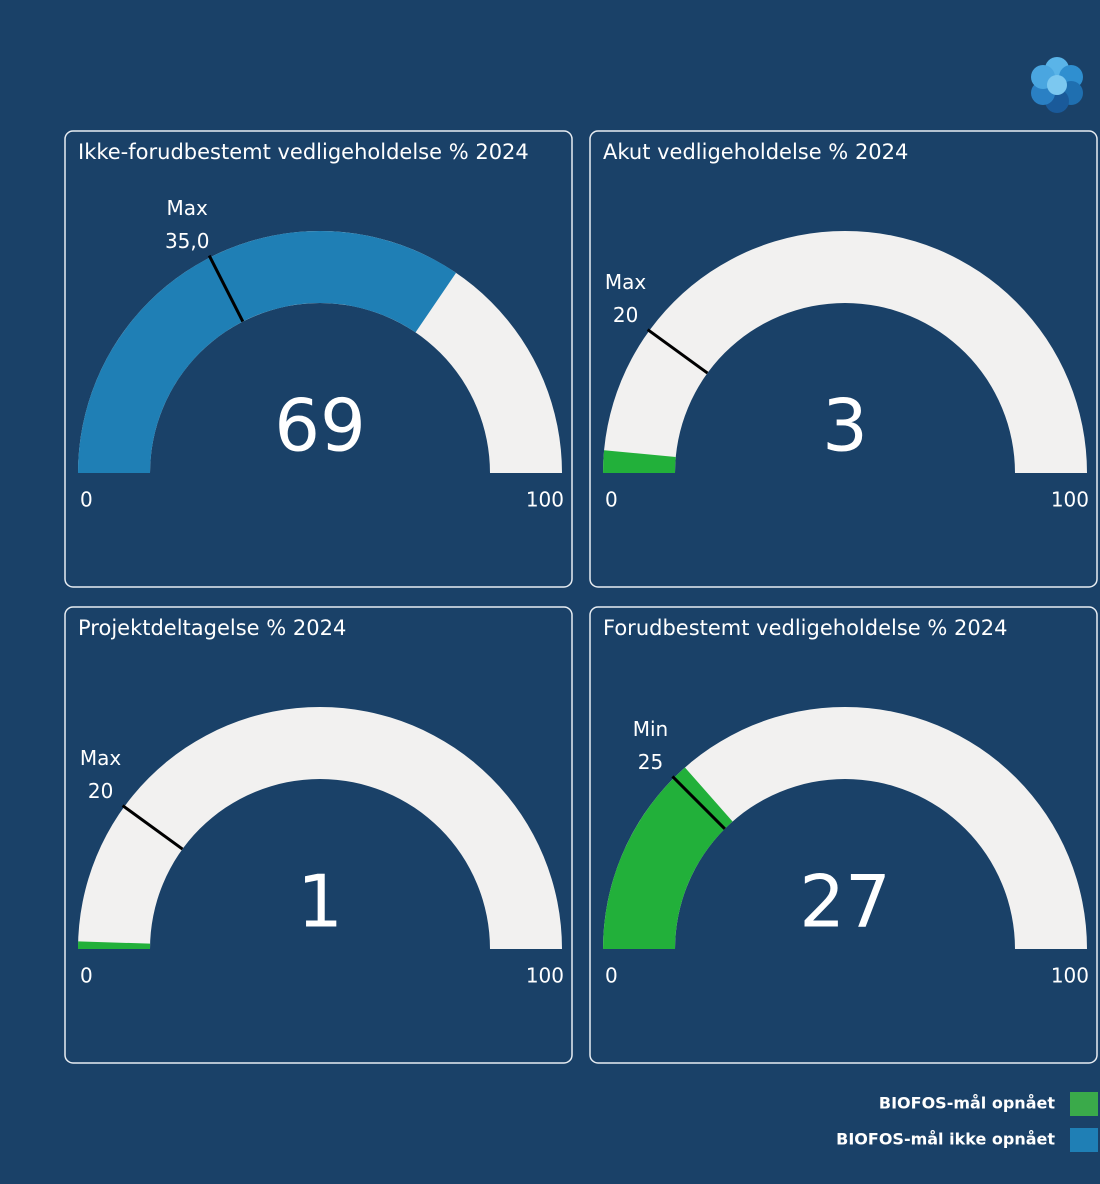  I want to click on target-value: 25, so click(650, 762).